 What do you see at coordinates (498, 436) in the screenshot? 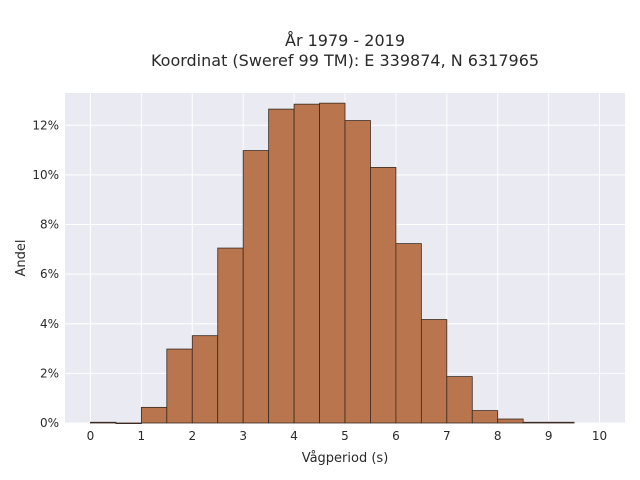
I see `x-tick-label: 8` at bounding box center [498, 436].